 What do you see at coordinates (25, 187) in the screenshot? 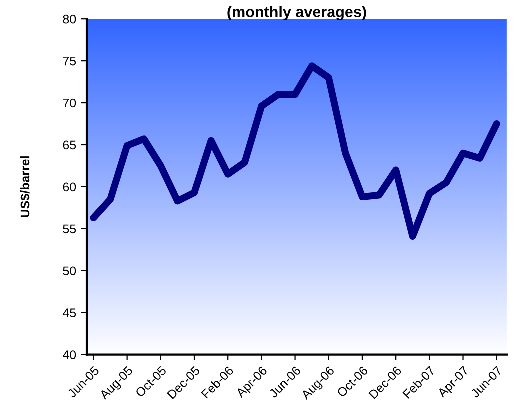
I see `y-axis-title: US$/barrel` at bounding box center [25, 187].